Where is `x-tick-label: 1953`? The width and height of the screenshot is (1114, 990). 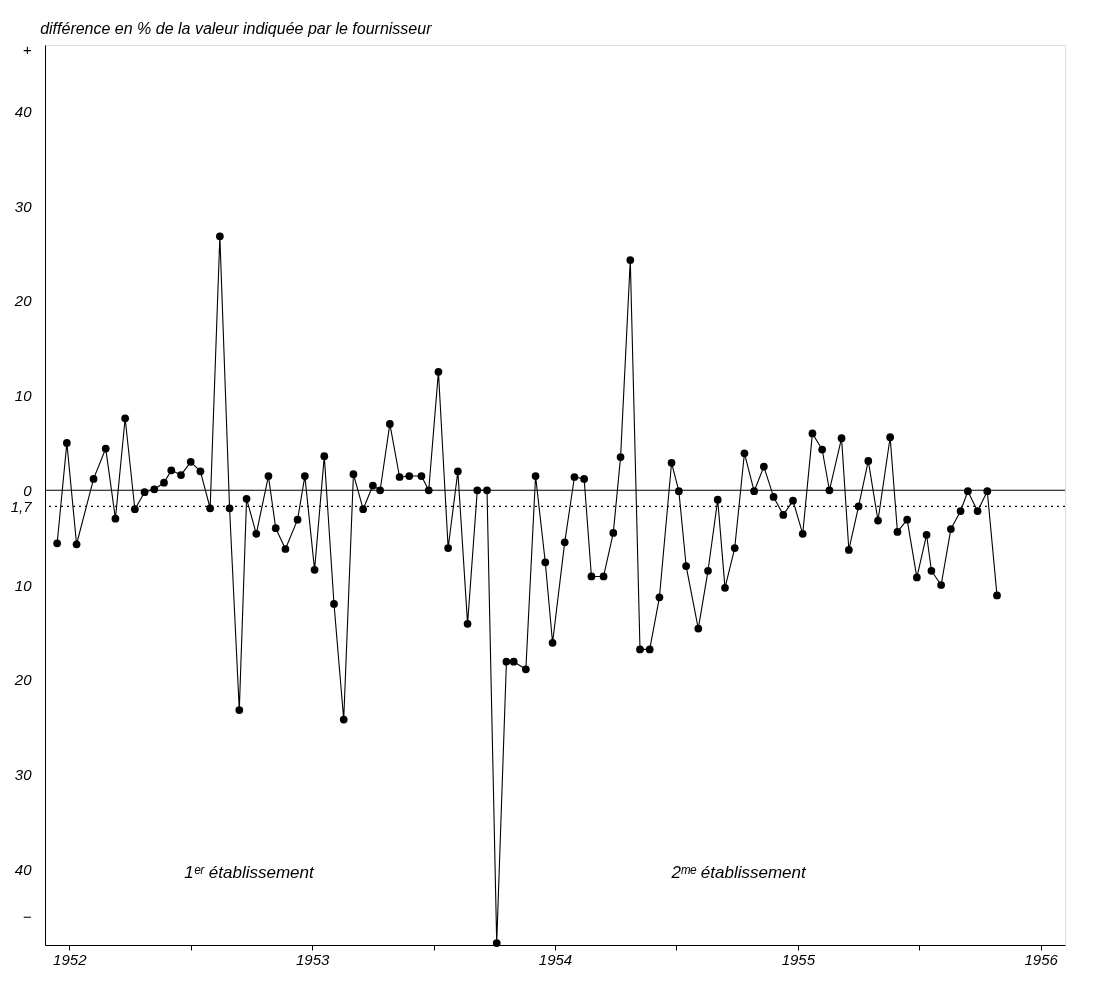
x-tick-label: 1953 is located at coordinates (312, 959).